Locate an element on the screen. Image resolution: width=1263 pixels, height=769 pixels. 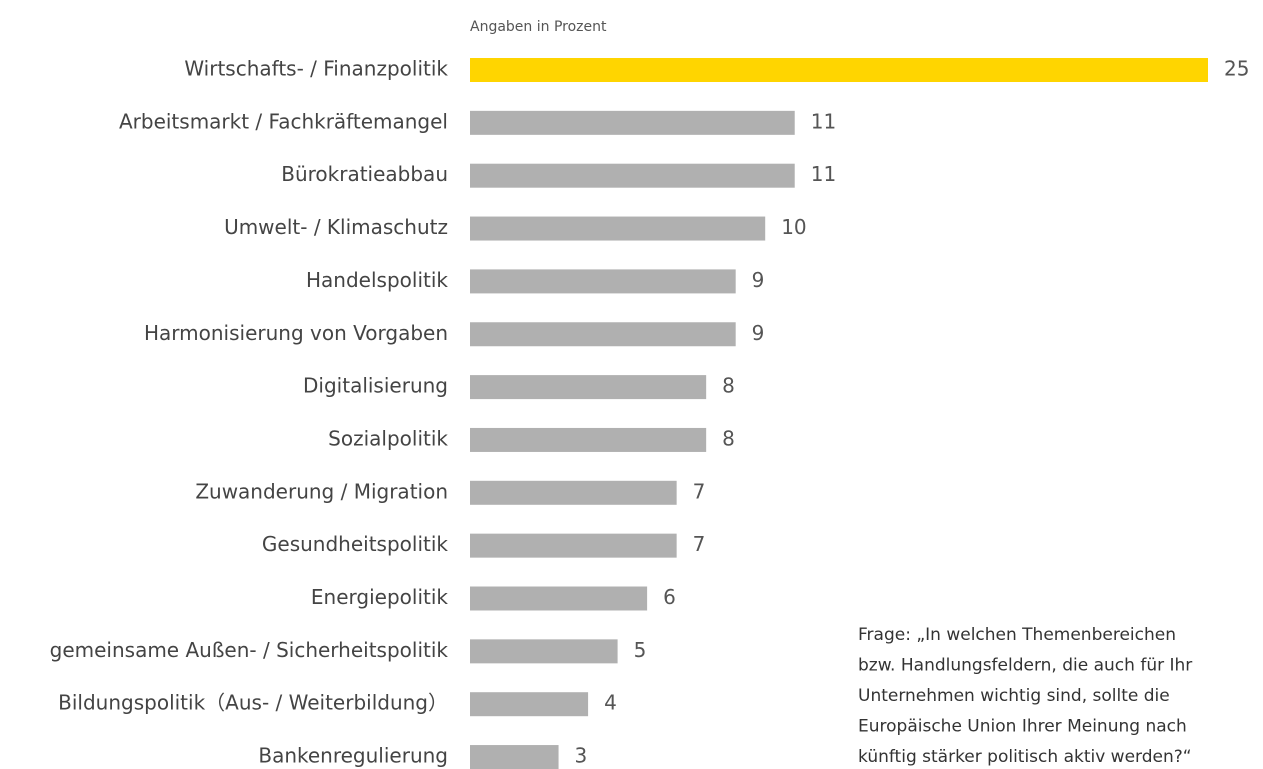
category-label: Handelspolitik is located at coordinates (377, 280).